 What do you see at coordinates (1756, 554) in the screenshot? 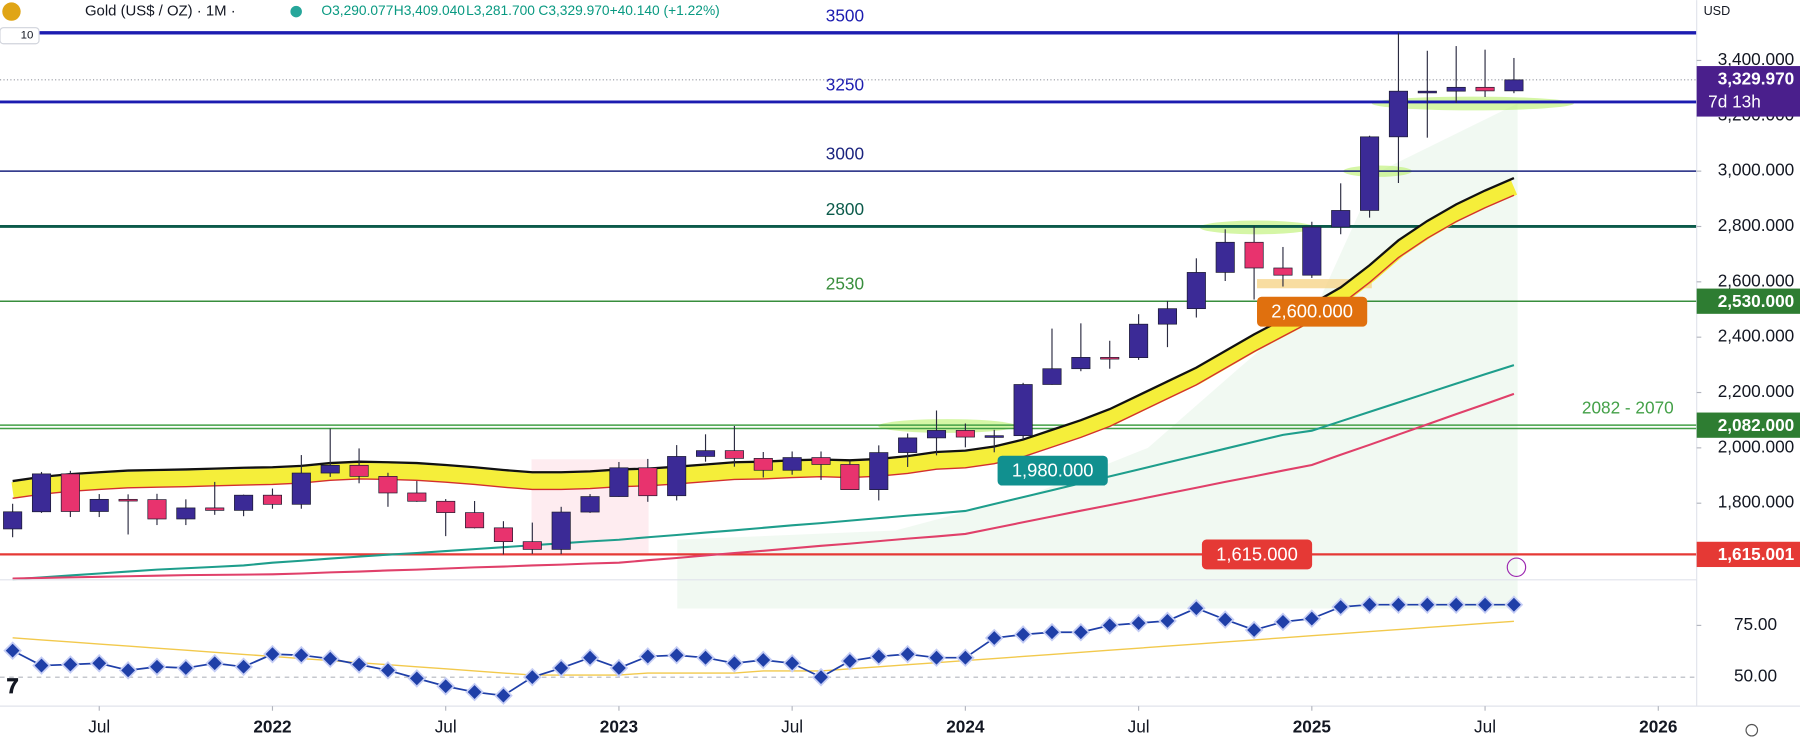
I see `price-badge-label: 1,615.001` at bounding box center [1756, 554].